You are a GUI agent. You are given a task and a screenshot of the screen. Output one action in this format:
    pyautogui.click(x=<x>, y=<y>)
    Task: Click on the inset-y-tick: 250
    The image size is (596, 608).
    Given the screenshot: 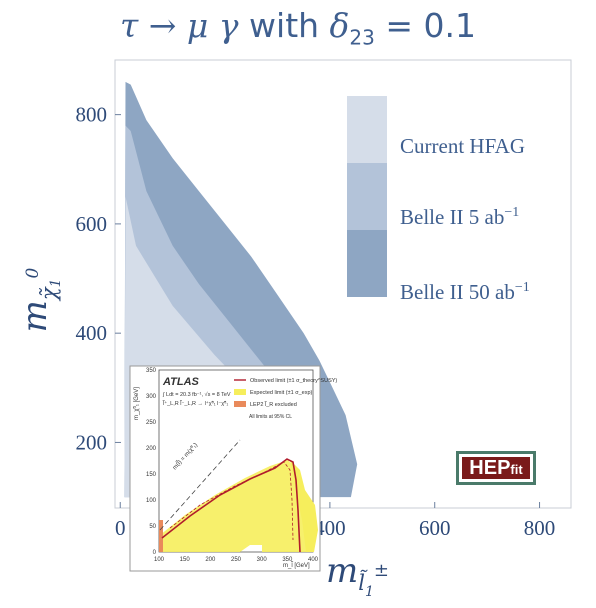 What is the action you would take?
    pyautogui.click(x=151, y=423)
    